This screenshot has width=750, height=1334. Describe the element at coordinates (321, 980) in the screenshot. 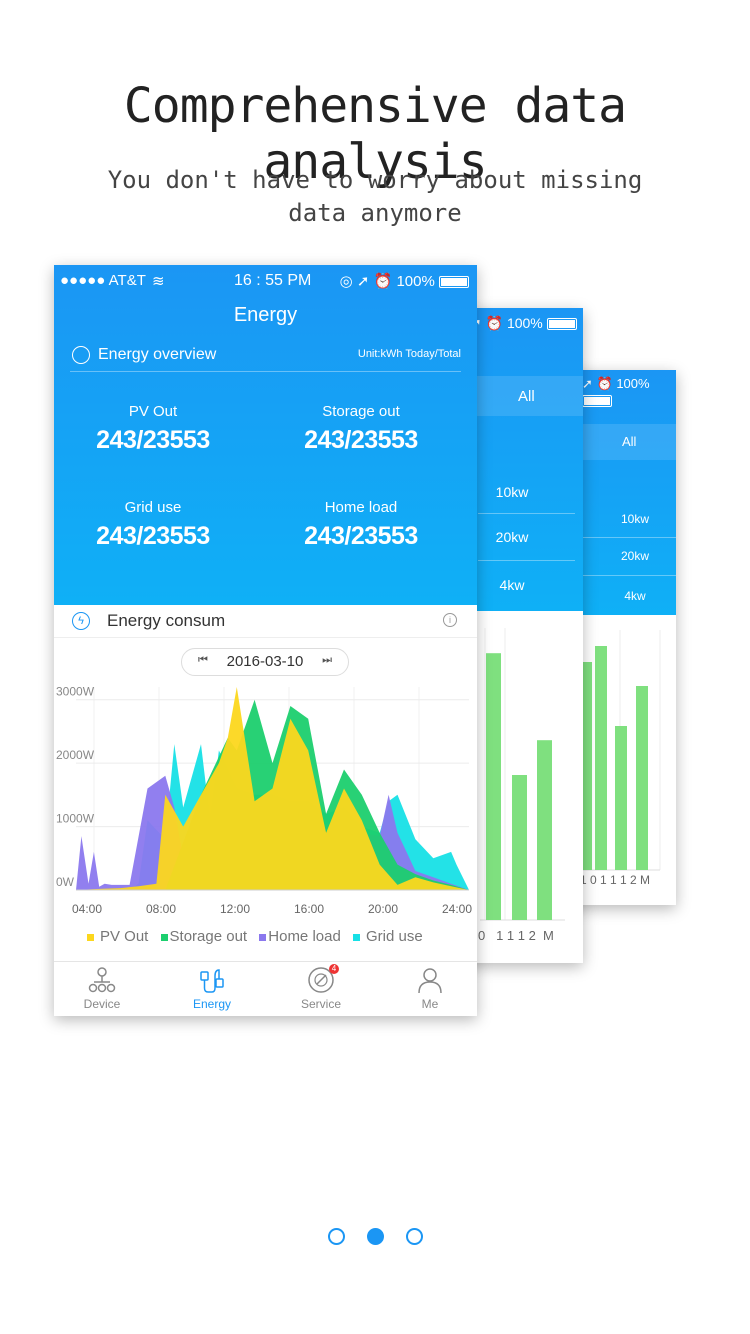

I see `service-gauge-icon: 4` at that location.